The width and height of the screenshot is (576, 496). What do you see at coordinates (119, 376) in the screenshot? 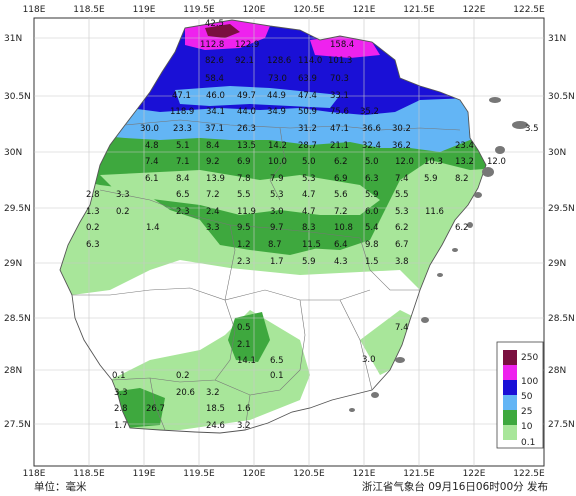
I see `station-value: 0.1` at bounding box center [119, 376].